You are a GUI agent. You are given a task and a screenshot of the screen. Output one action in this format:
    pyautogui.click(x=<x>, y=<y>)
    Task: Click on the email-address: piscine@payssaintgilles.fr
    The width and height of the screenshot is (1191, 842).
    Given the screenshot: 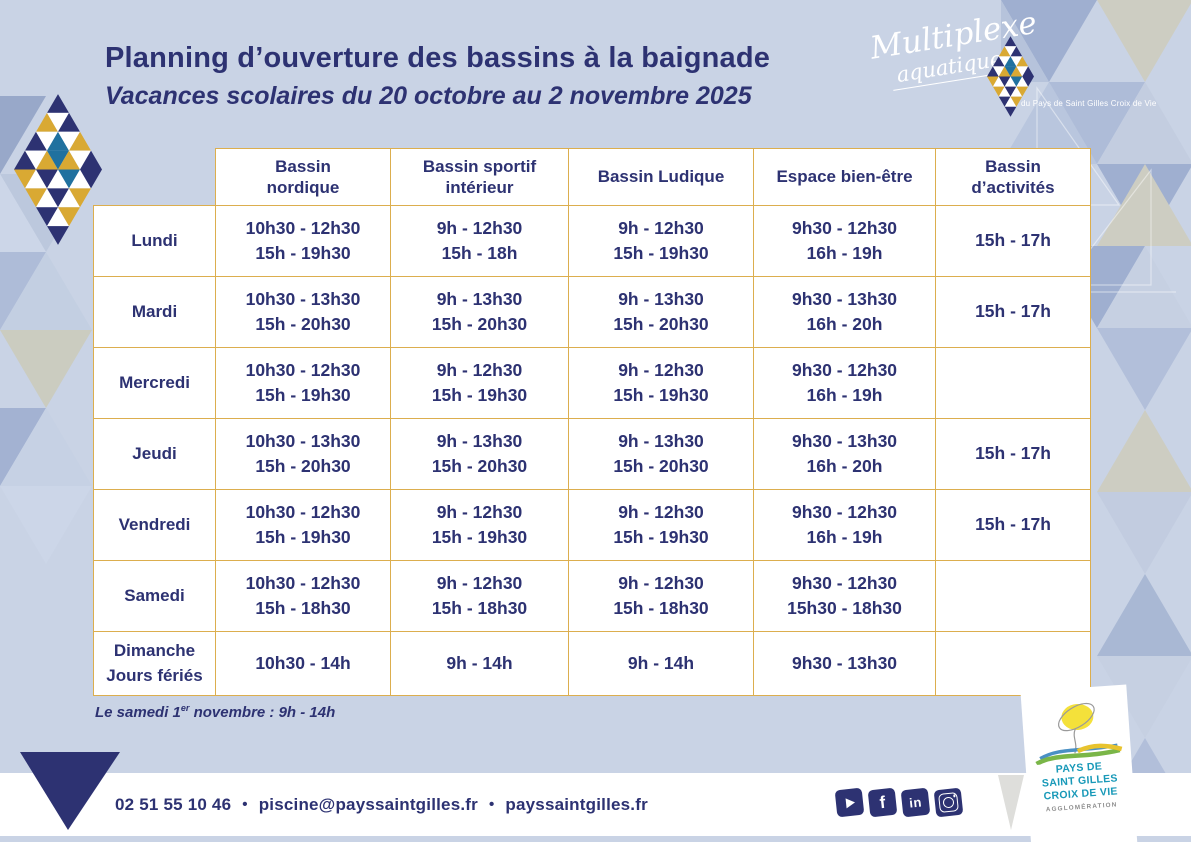 What is the action you would take?
    pyautogui.click(x=368, y=804)
    